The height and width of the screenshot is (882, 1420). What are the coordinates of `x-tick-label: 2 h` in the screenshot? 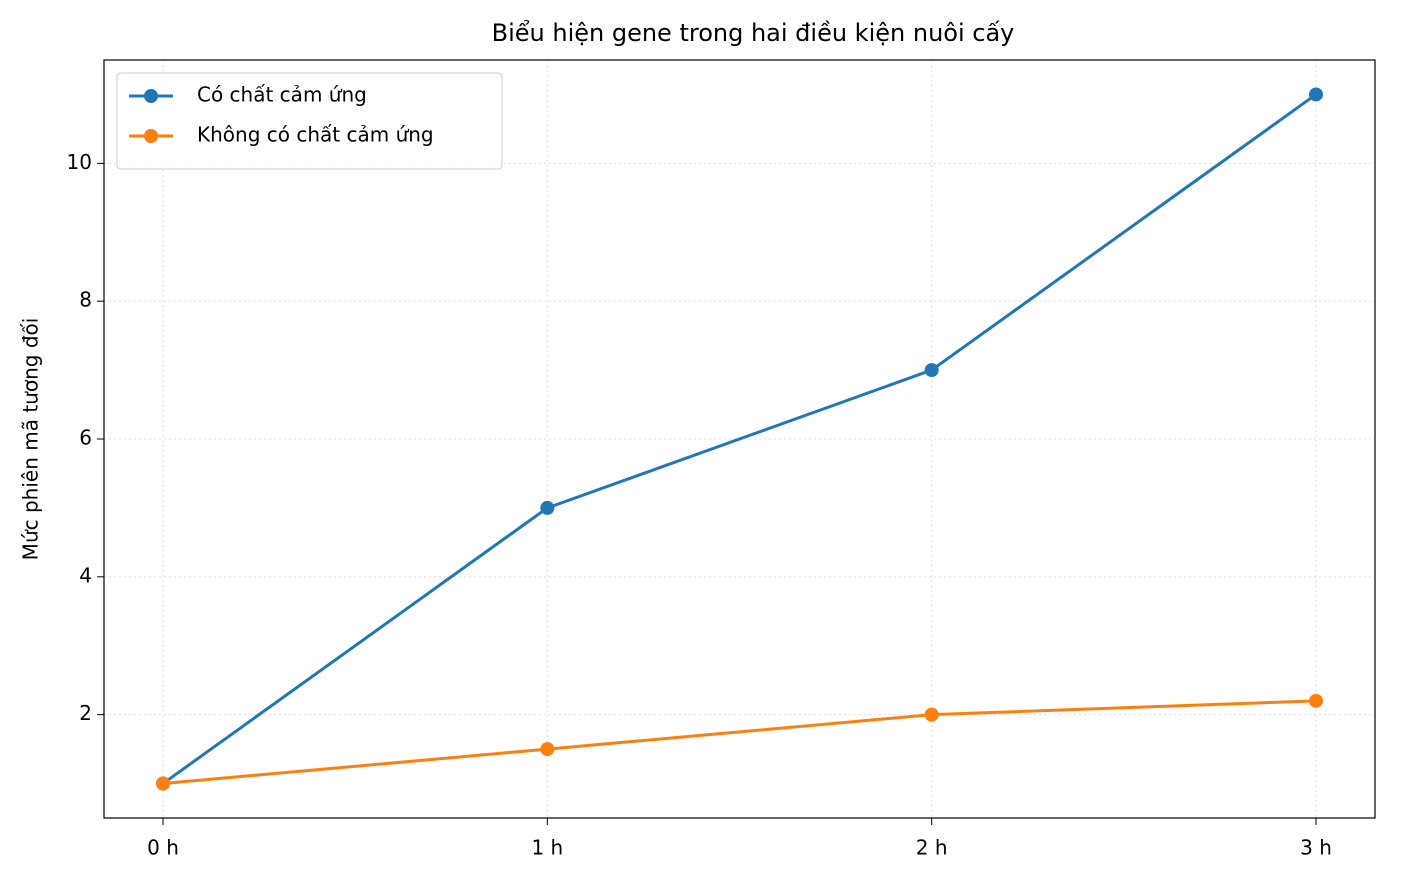 It's located at (932, 848).